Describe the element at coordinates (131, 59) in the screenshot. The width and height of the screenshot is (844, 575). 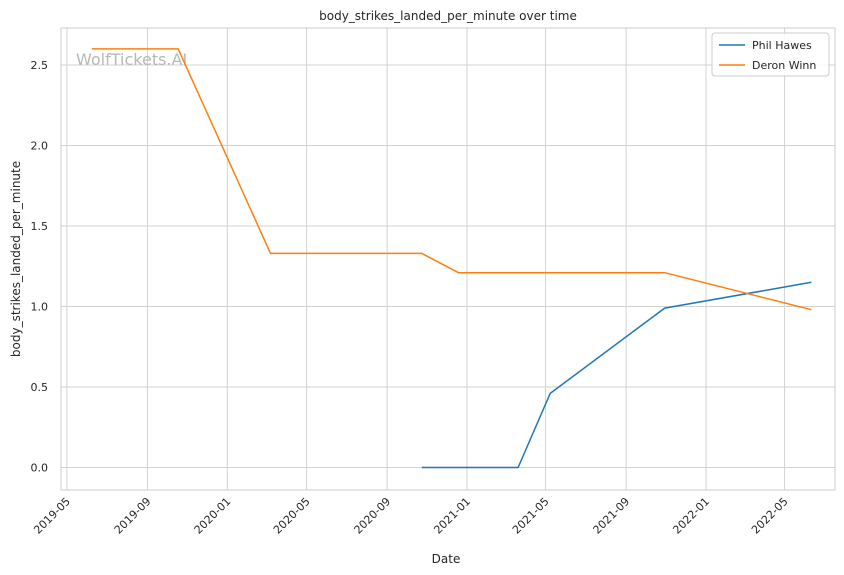
I see `watermark: WolfTickets.AI` at that location.